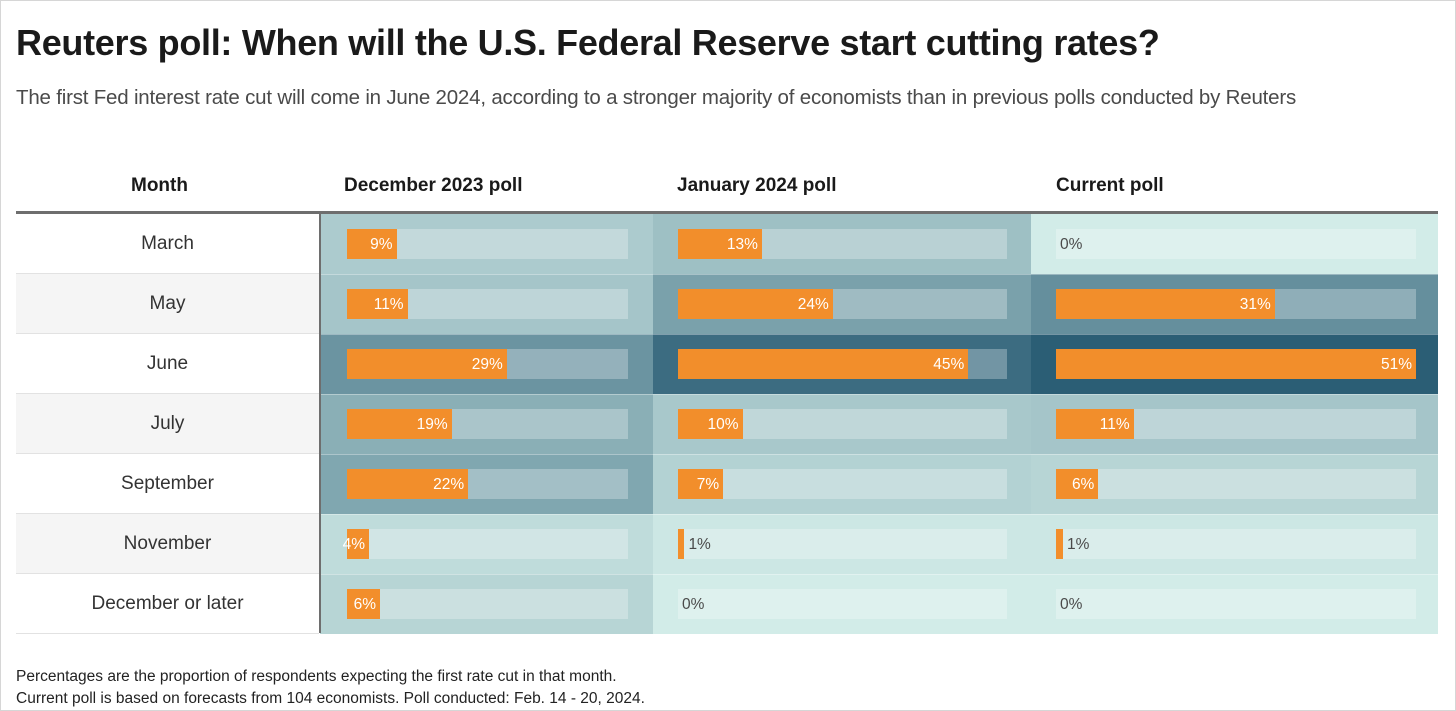 This screenshot has height=711, width=1456. I want to click on bar-january-2024-poll-july, so click(710, 424).